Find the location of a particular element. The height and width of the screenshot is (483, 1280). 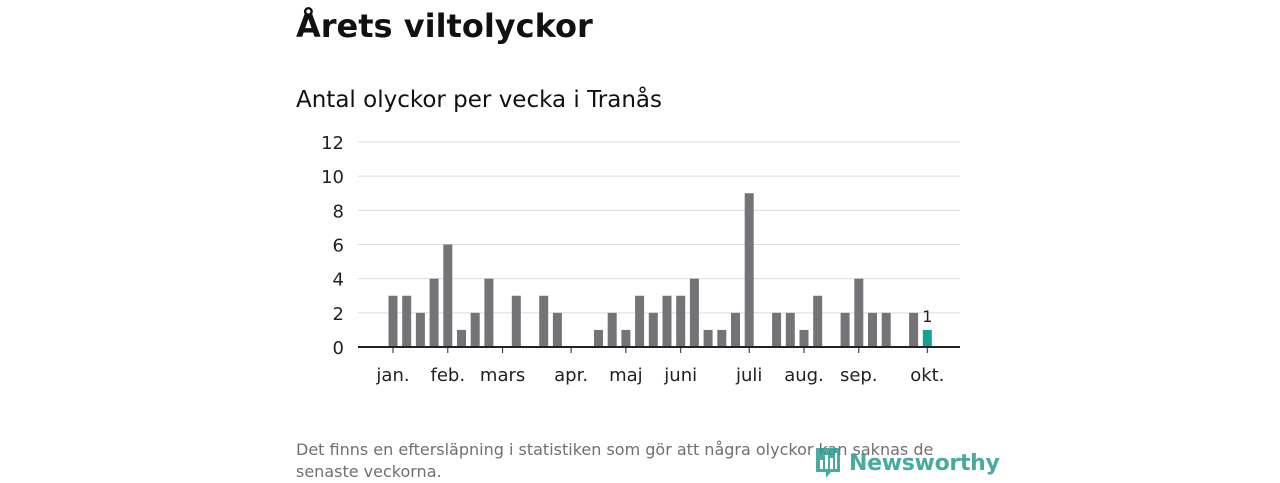

x-tick-label: sep. is located at coordinates (859, 375).